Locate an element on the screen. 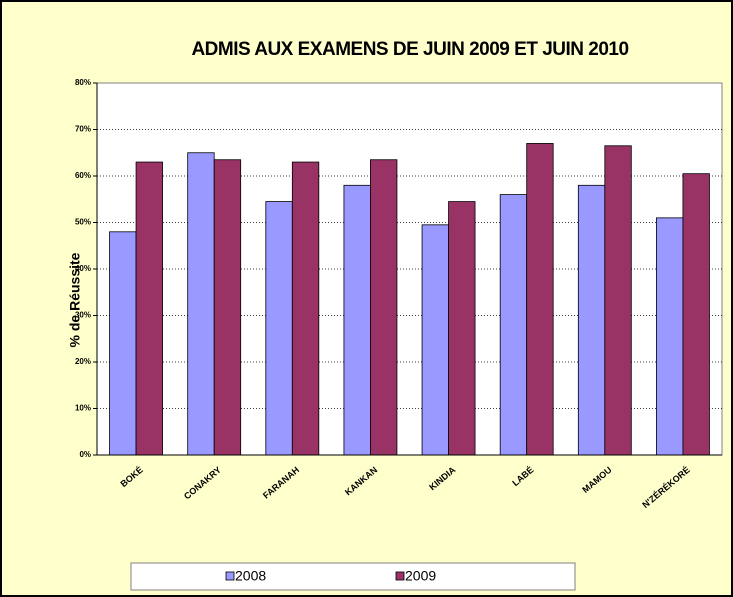  y-tick-label: 60% is located at coordinates (83, 175).